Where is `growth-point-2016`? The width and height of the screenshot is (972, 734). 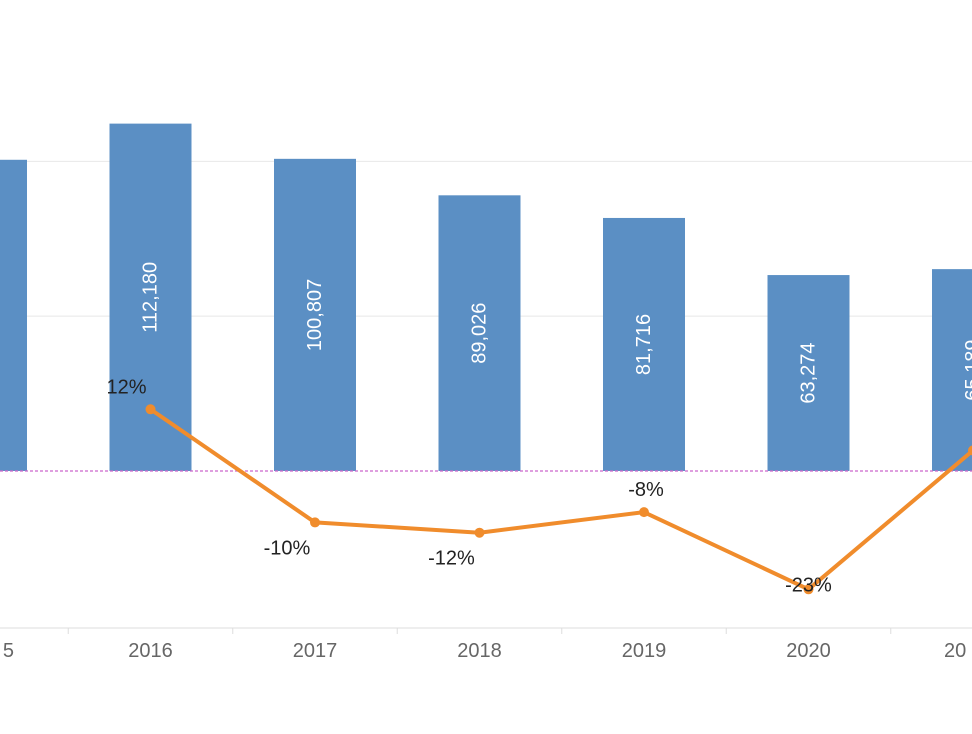 growth-point-2016 is located at coordinates (151, 409).